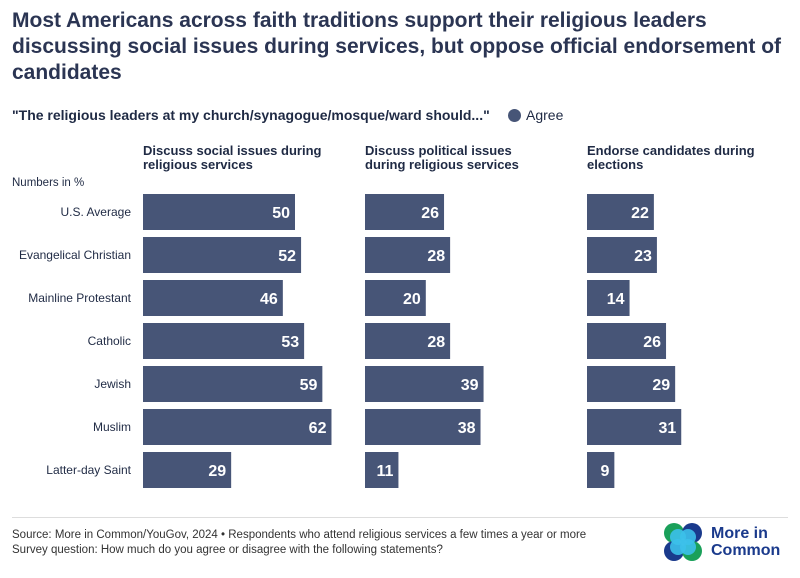 Image resolution: width=800 pixels, height=578 pixels. Describe the element at coordinates (671, 157) in the screenshot. I see `column-header: Endorse candidates during elections` at that location.